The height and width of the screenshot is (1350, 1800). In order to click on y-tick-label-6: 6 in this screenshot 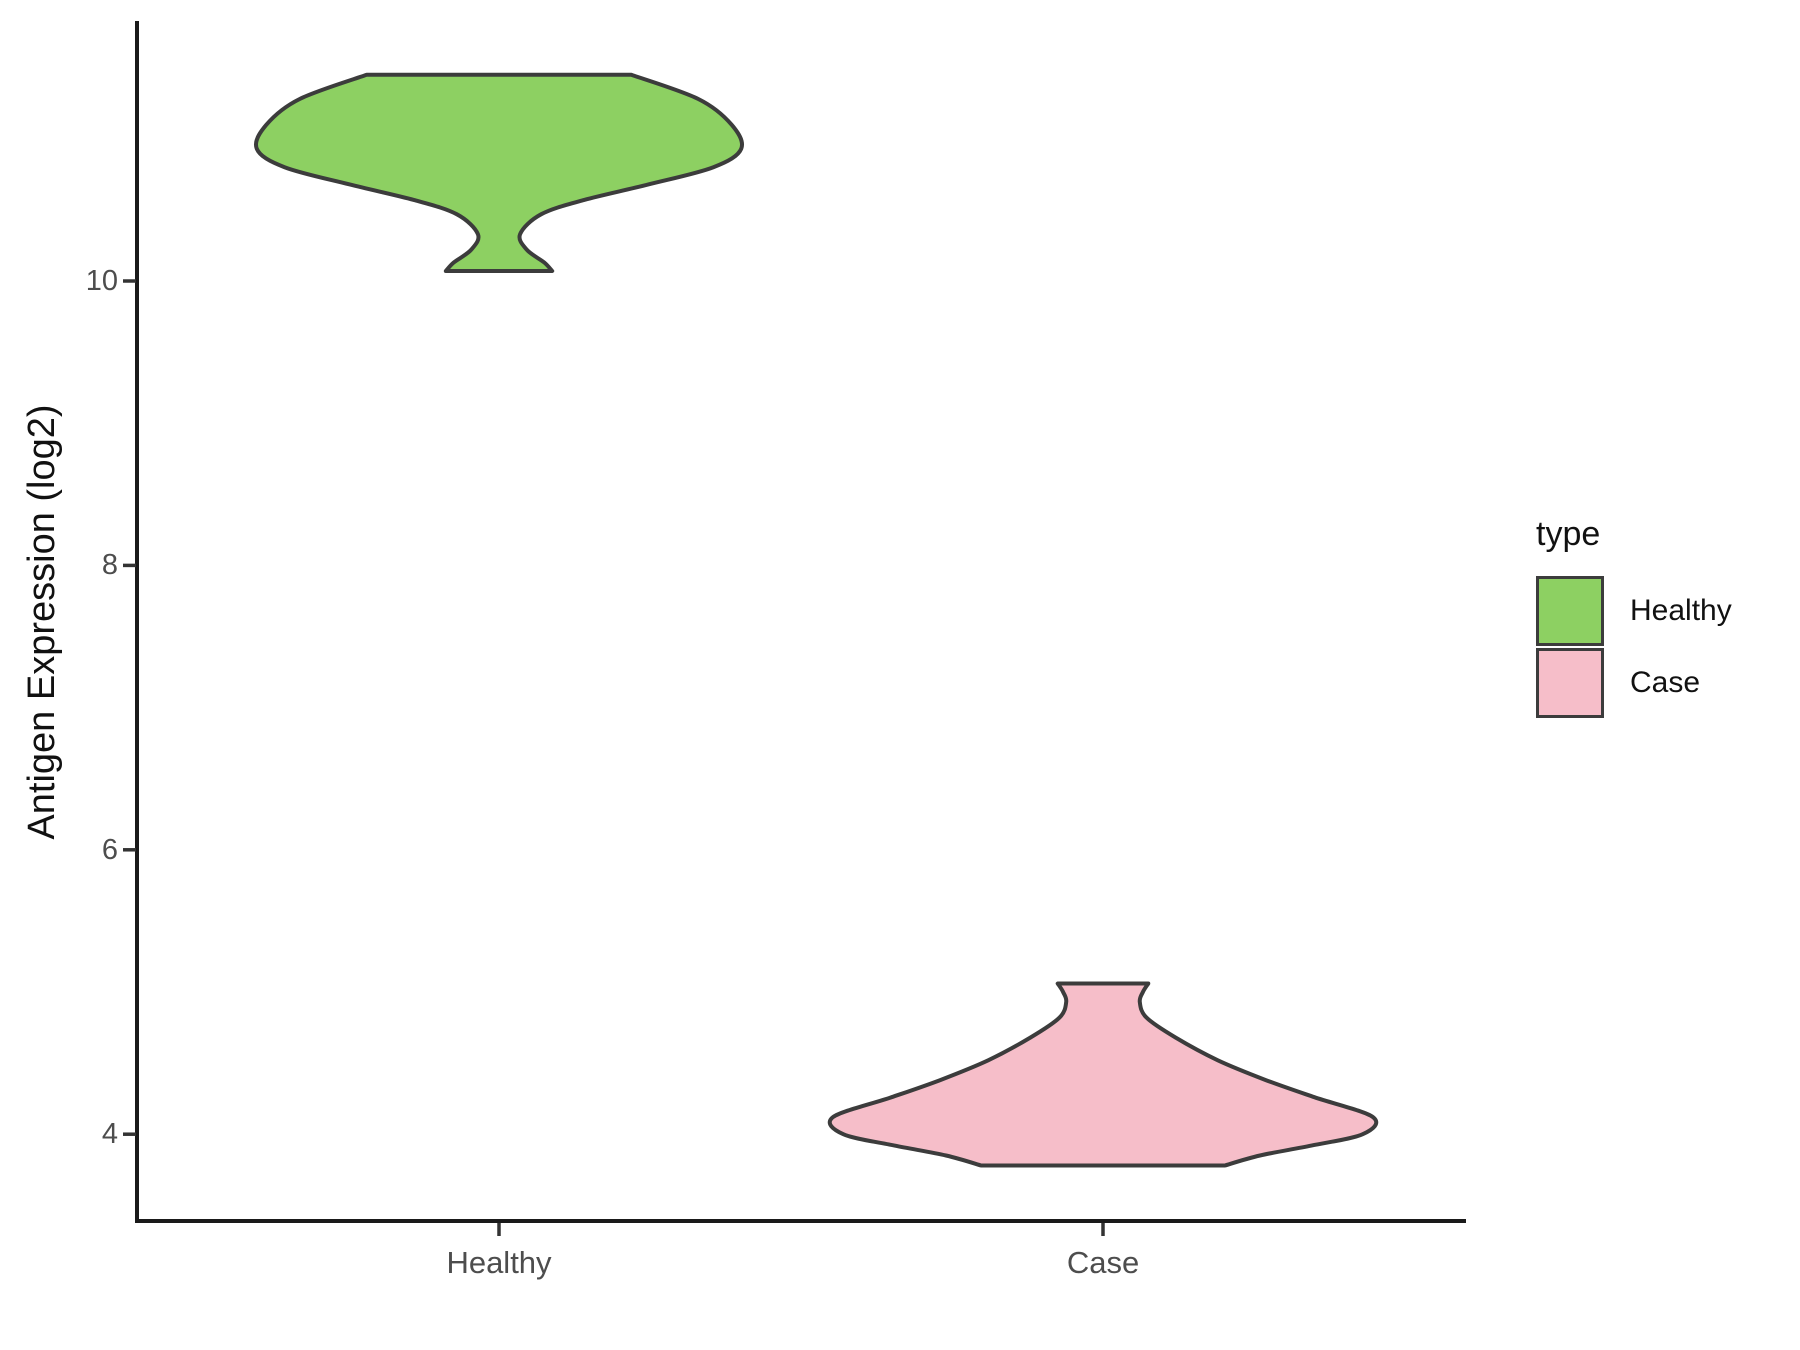, I will do `click(109, 850)`.